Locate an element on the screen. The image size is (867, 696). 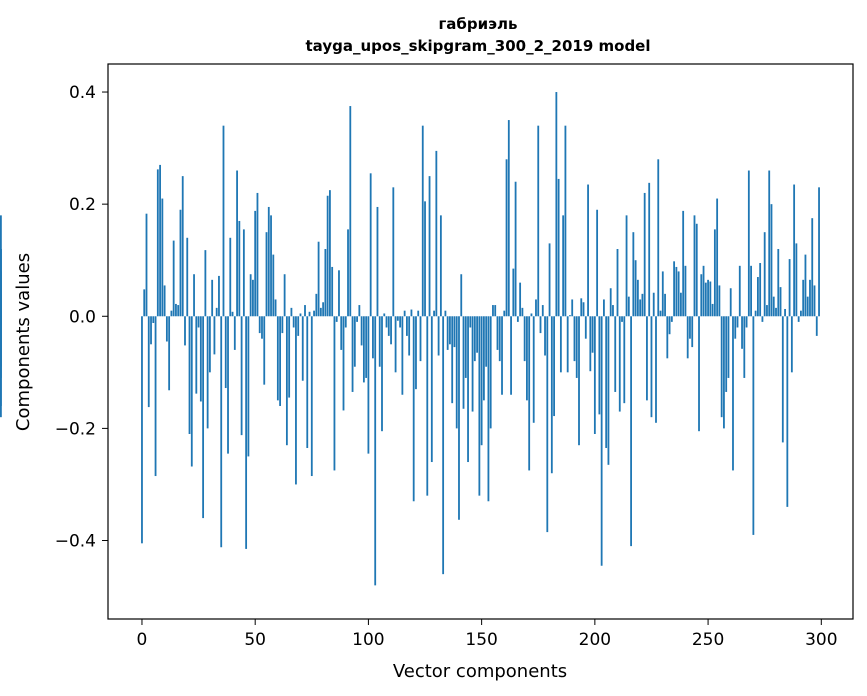
y-tick-label: −0.4 is located at coordinates (75, 542).